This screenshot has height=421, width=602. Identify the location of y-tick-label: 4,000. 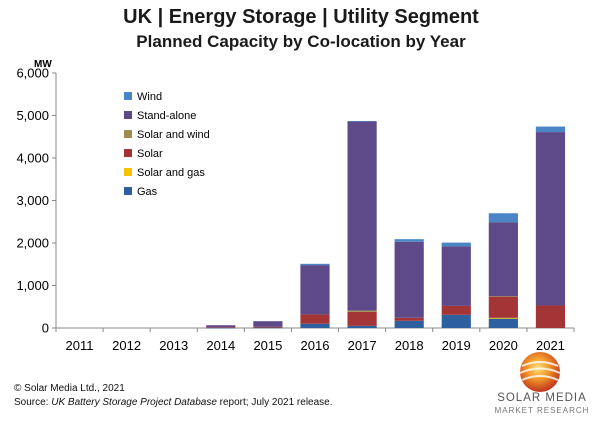
(32, 158).